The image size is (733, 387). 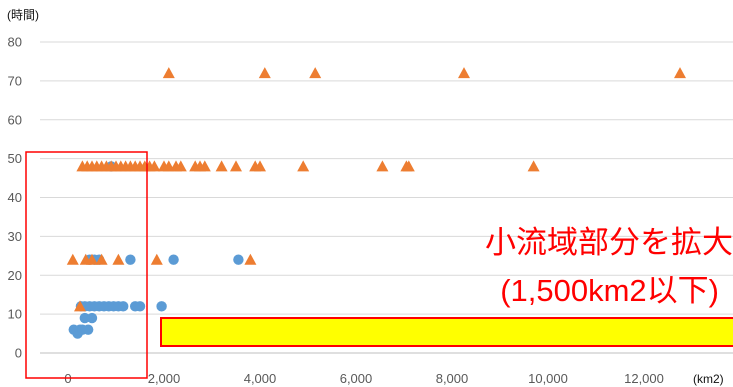 What do you see at coordinates (548, 378) in the screenshot?
I see `x-tick-label: 10,000` at bounding box center [548, 378].